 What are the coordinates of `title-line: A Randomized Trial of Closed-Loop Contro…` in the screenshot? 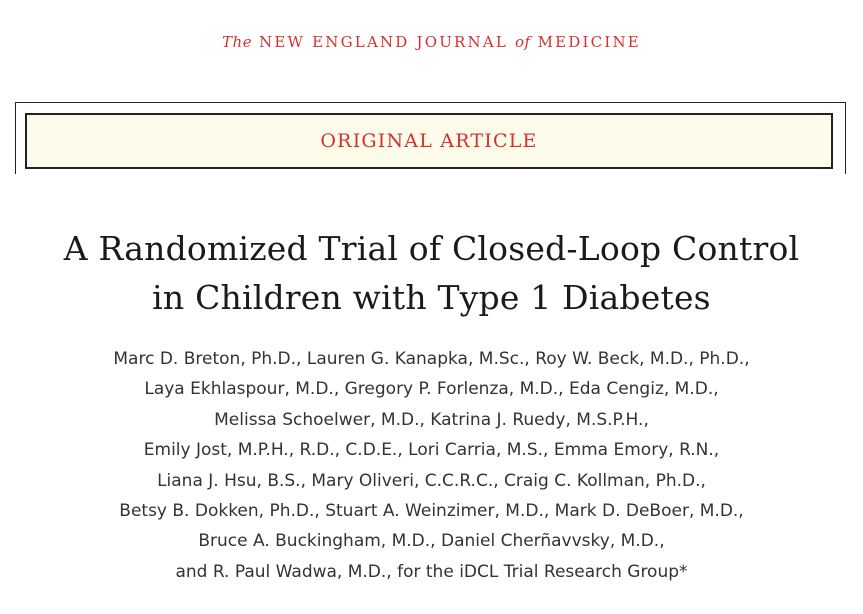 It's located at (431, 248).